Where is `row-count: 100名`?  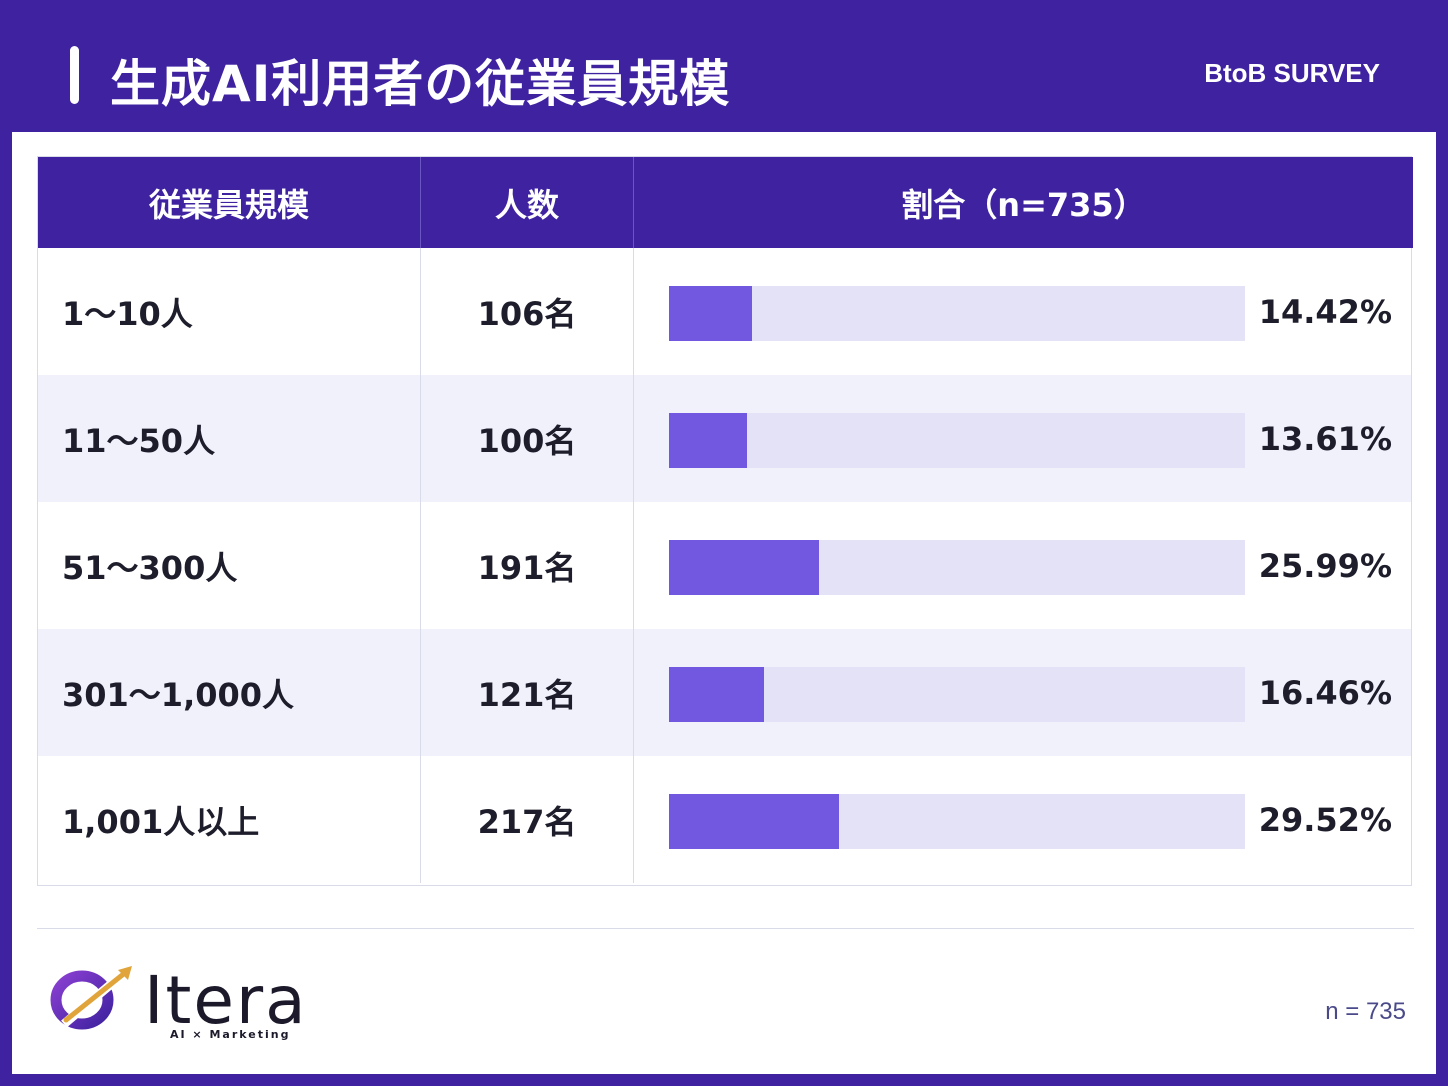
row-count: 100名 is located at coordinates (527, 440).